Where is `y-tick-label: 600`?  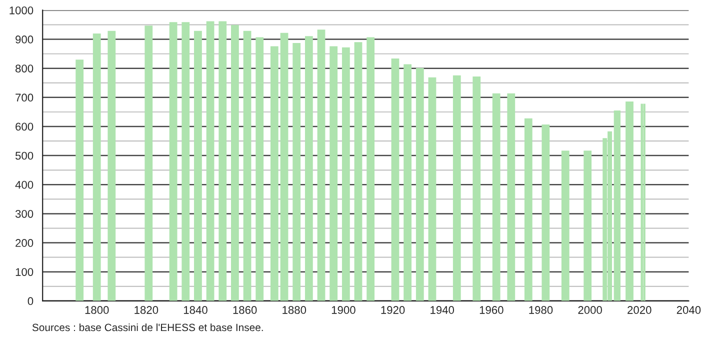 y-tick-label: 600 is located at coordinates (25, 126).